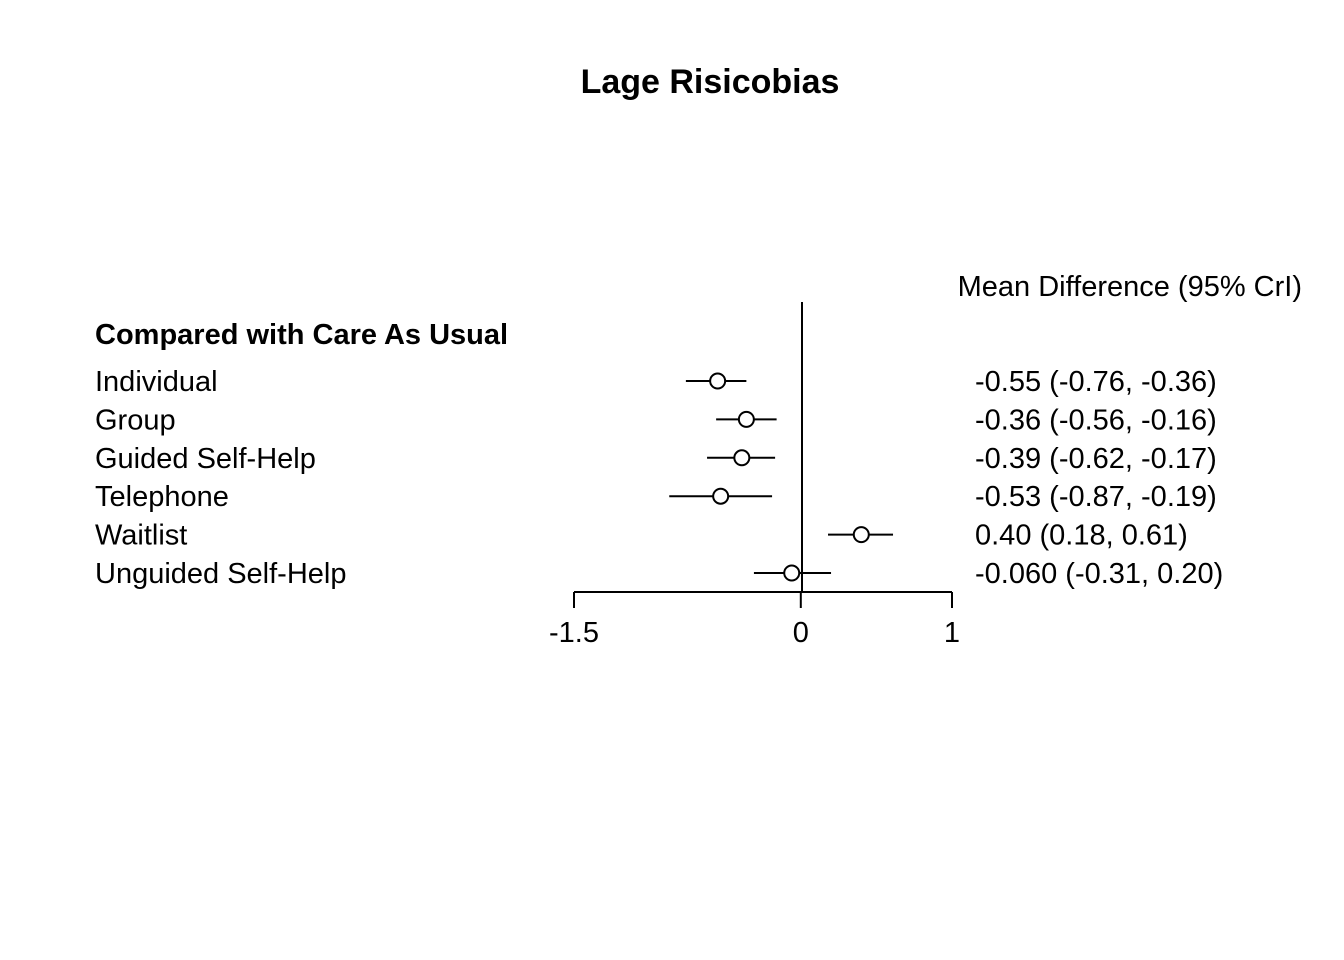 The image size is (1344, 960). Describe the element at coordinates (162, 497) in the screenshot. I see `row-label: Telephone` at that location.